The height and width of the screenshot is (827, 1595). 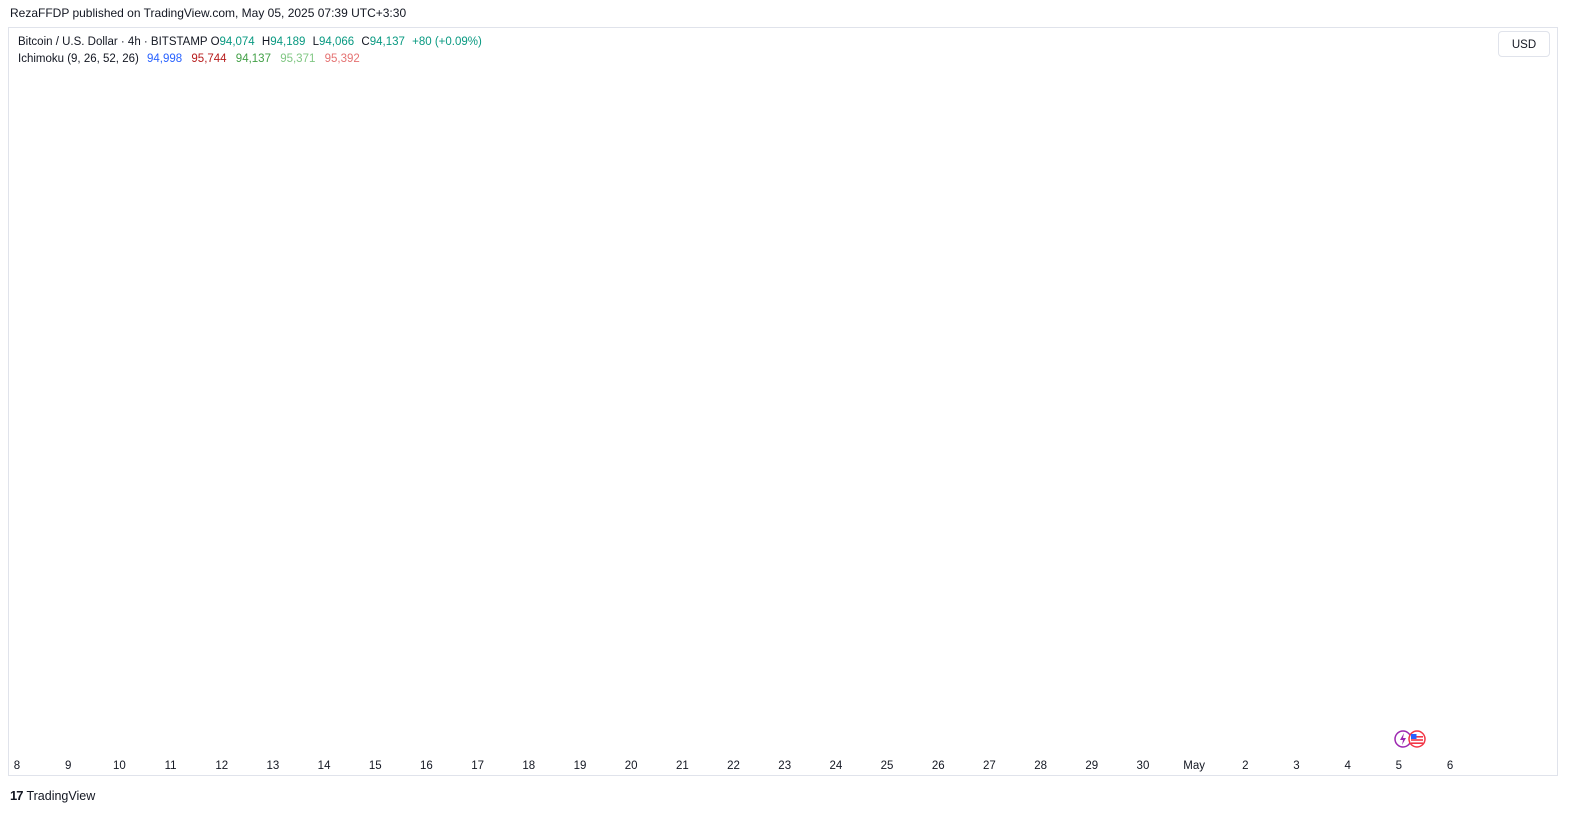 I want to click on time-tick-label: 4, so click(x=1347, y=766).